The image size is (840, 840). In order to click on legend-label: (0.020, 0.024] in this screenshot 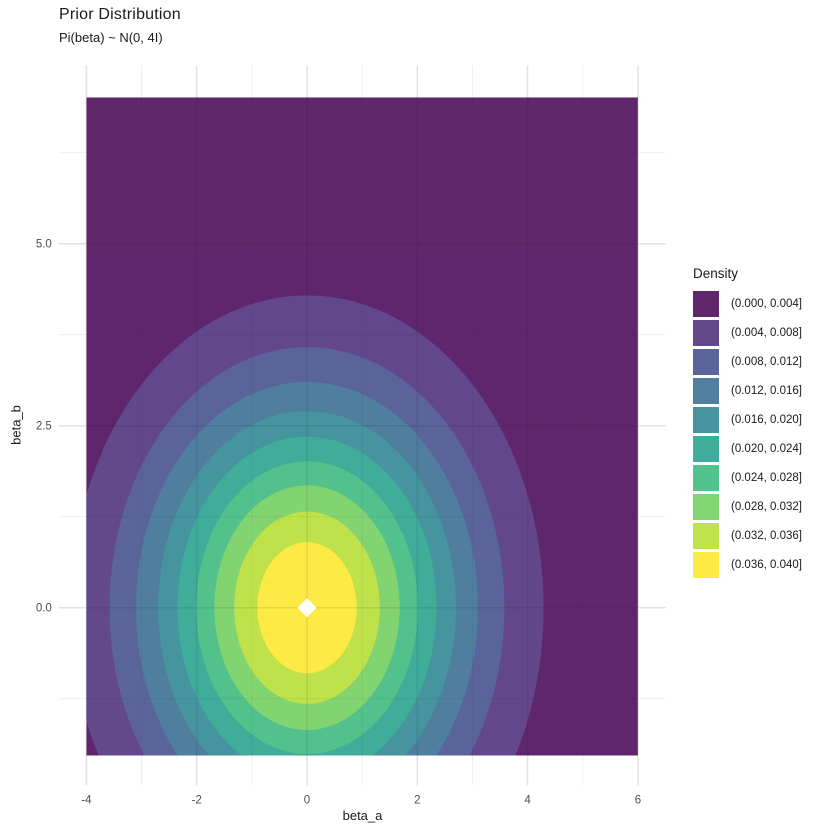, I will do `click(766, 449)`.